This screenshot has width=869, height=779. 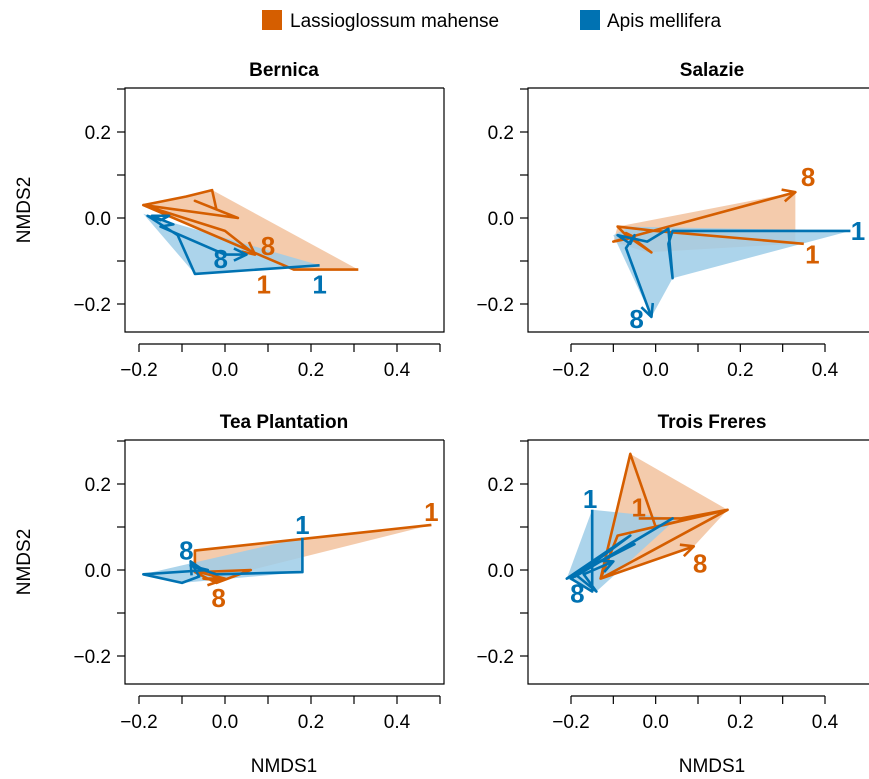 I want to click on x-axis-title-3: NMDS1, so click(x=712, y=766).